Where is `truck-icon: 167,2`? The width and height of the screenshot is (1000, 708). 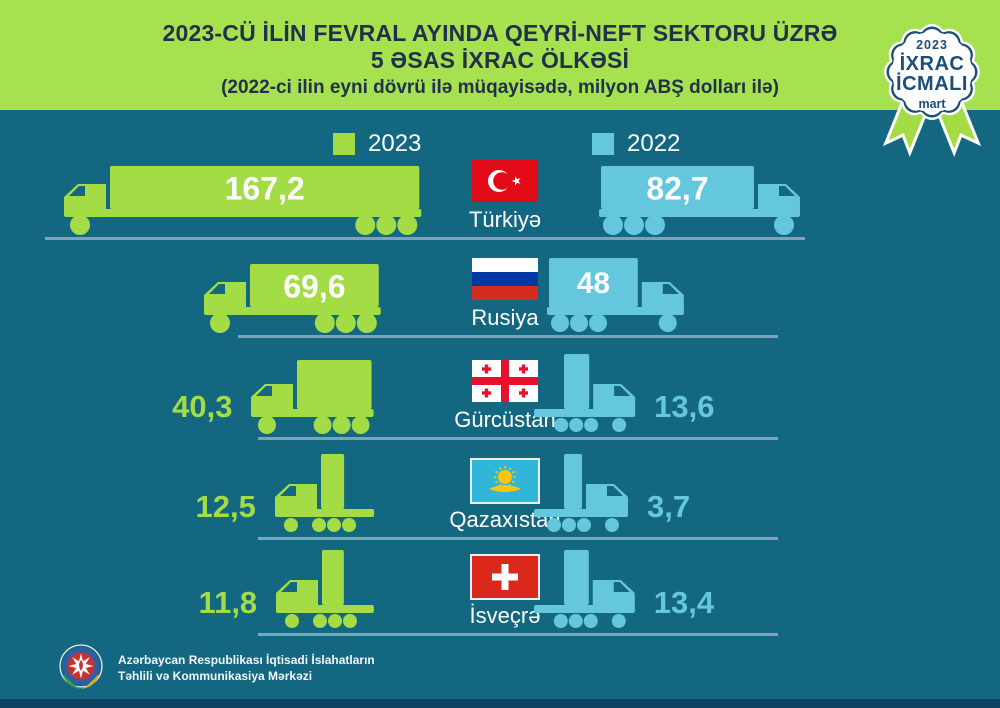
truck-icon: 167,2 is located at coordinates (242, 200).